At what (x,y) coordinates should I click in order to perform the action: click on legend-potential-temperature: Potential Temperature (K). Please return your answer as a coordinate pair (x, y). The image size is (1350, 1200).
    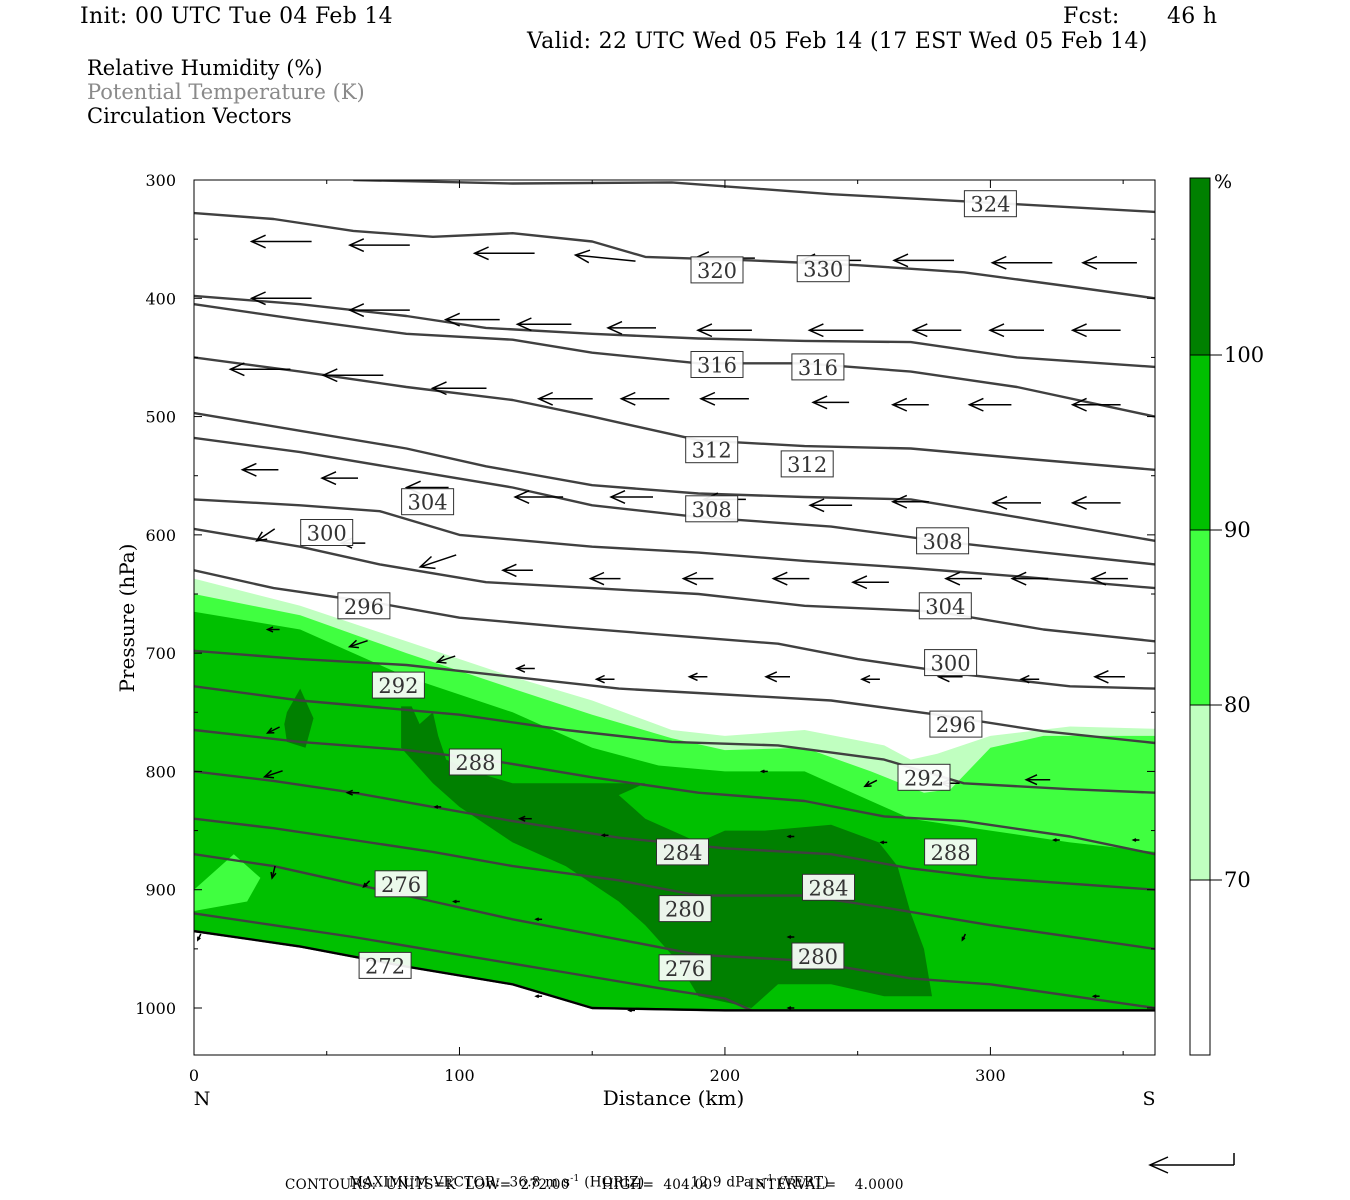
    Looking at the image, I should click on (226, 92).